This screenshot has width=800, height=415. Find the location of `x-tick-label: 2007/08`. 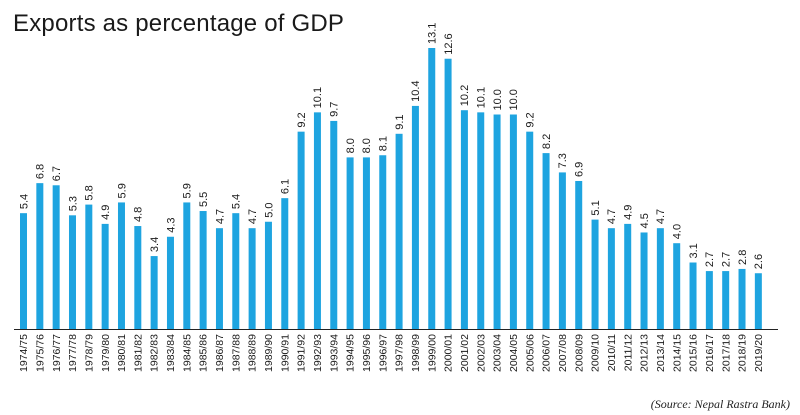

x-tick-label: 2007/08 is located at coordinates (563, 353).